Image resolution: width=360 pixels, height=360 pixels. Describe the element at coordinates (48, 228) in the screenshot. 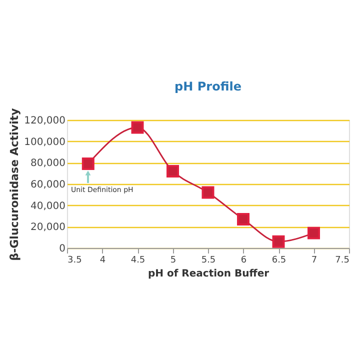

I see `y-tick-label: 20,000` at that location.